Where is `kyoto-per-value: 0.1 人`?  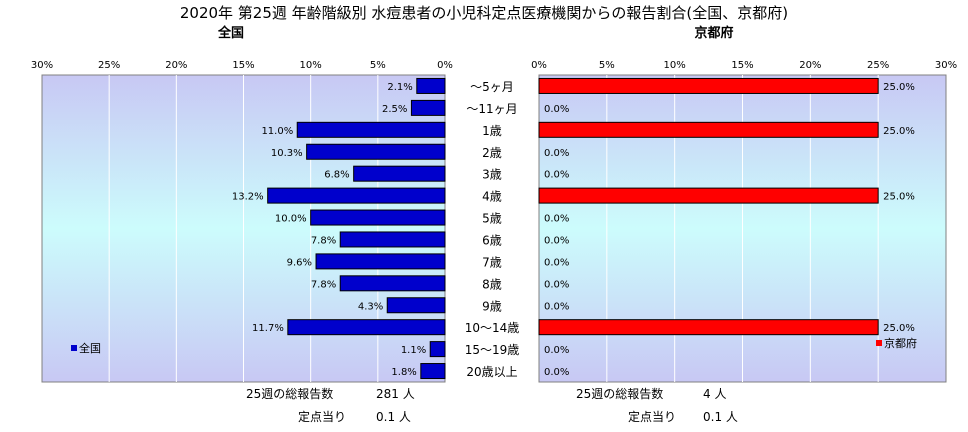 kyoto-per-value: 0.1 人 is located at coordinates (720, 417).